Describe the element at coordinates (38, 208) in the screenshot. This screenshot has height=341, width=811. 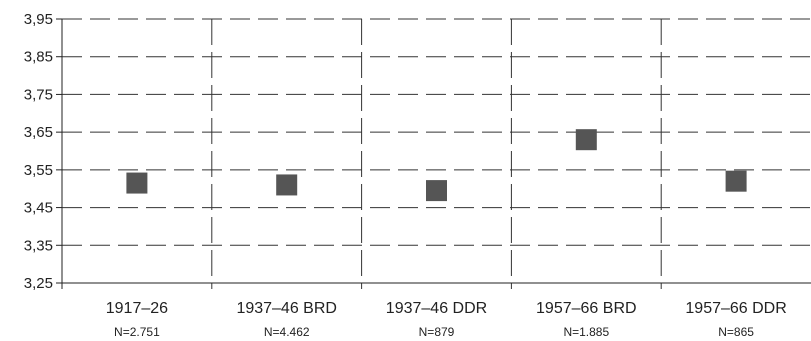
I see `y-tick-label: 3,45` at that location.